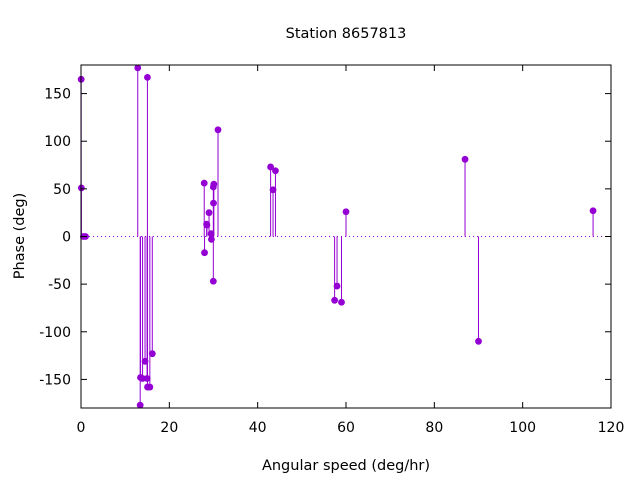 This screenshot has height=480, width=640. Describe the element at coordinates (57, 95) in the screenshot. I see `y-tick-label: 150` at that location.